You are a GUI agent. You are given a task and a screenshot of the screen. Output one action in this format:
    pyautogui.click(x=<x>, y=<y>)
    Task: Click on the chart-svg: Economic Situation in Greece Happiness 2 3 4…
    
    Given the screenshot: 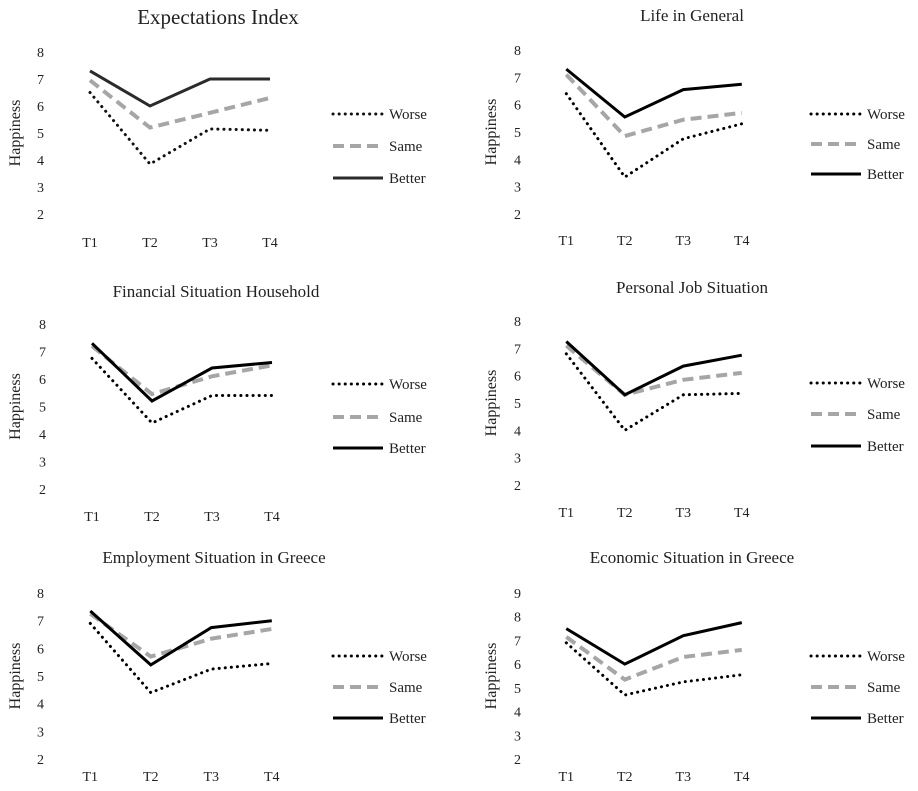 What is the action you would take?
    pyautogui.click(x=694, y=666)
    